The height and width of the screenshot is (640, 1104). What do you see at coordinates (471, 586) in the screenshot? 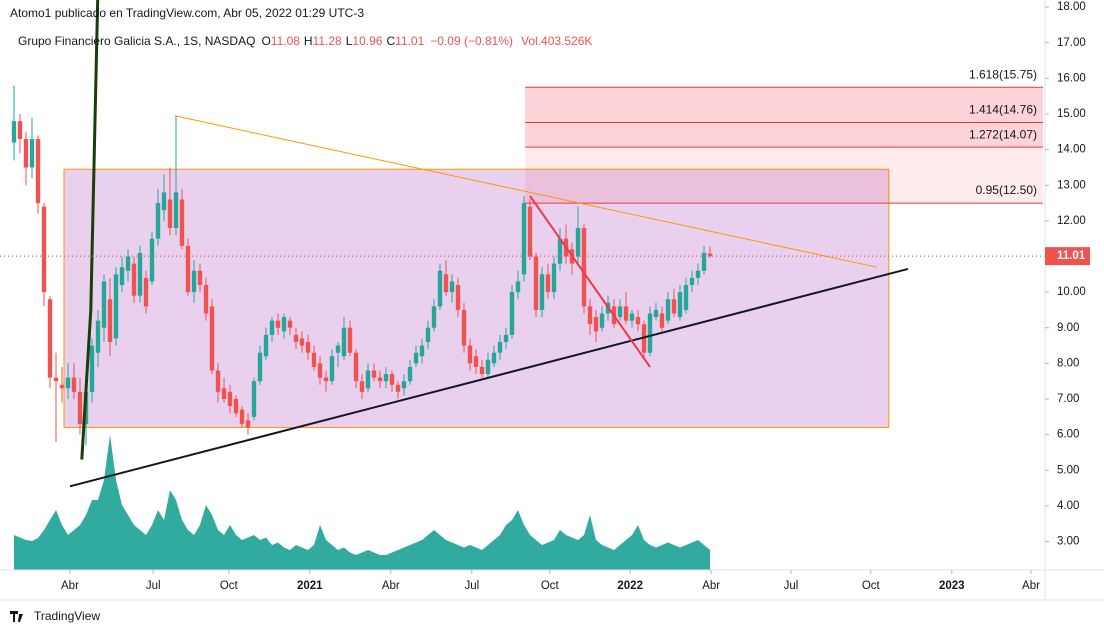
I see `x-tick-label: Jul` at bounding box center [471, 586].